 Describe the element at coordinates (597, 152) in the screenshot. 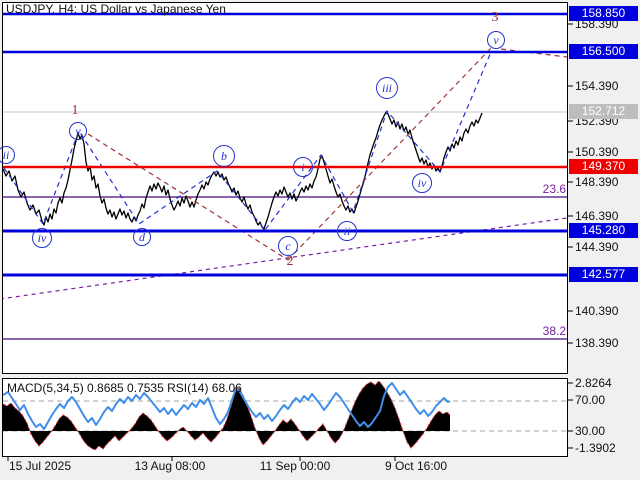

I see `price-scale-label: 150.390` at that location.